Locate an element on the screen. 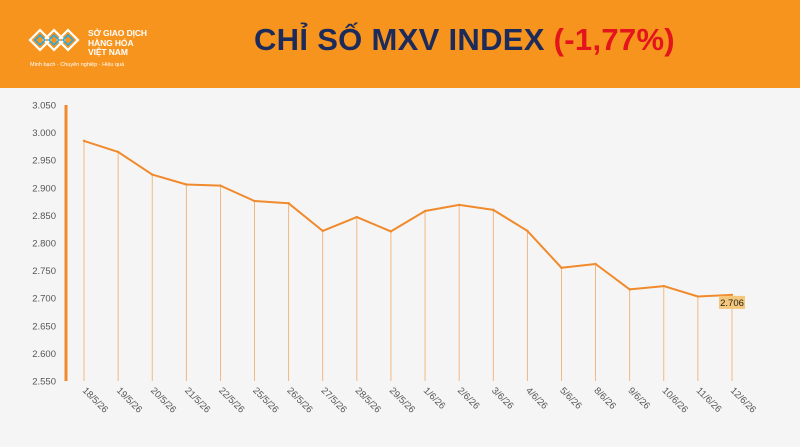 This screenshot has height=447, width=800. x-tick-label: 25/5/26 is located at coordinates (265, 400).